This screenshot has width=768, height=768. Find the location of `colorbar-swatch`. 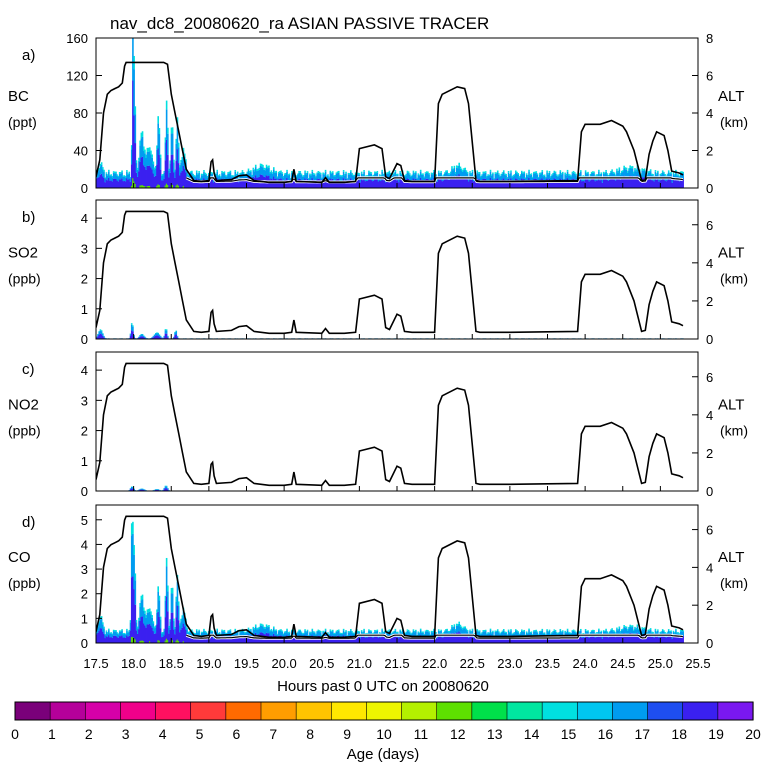

colorbar-swatch is located at coordinates (559, 711).